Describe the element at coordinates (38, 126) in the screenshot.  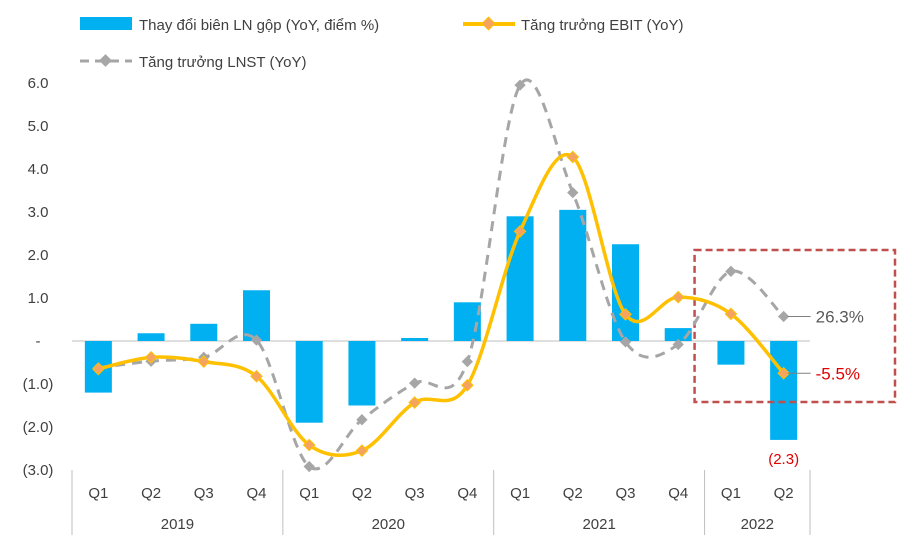
I see `y-tick-label: 5.0` at that location.